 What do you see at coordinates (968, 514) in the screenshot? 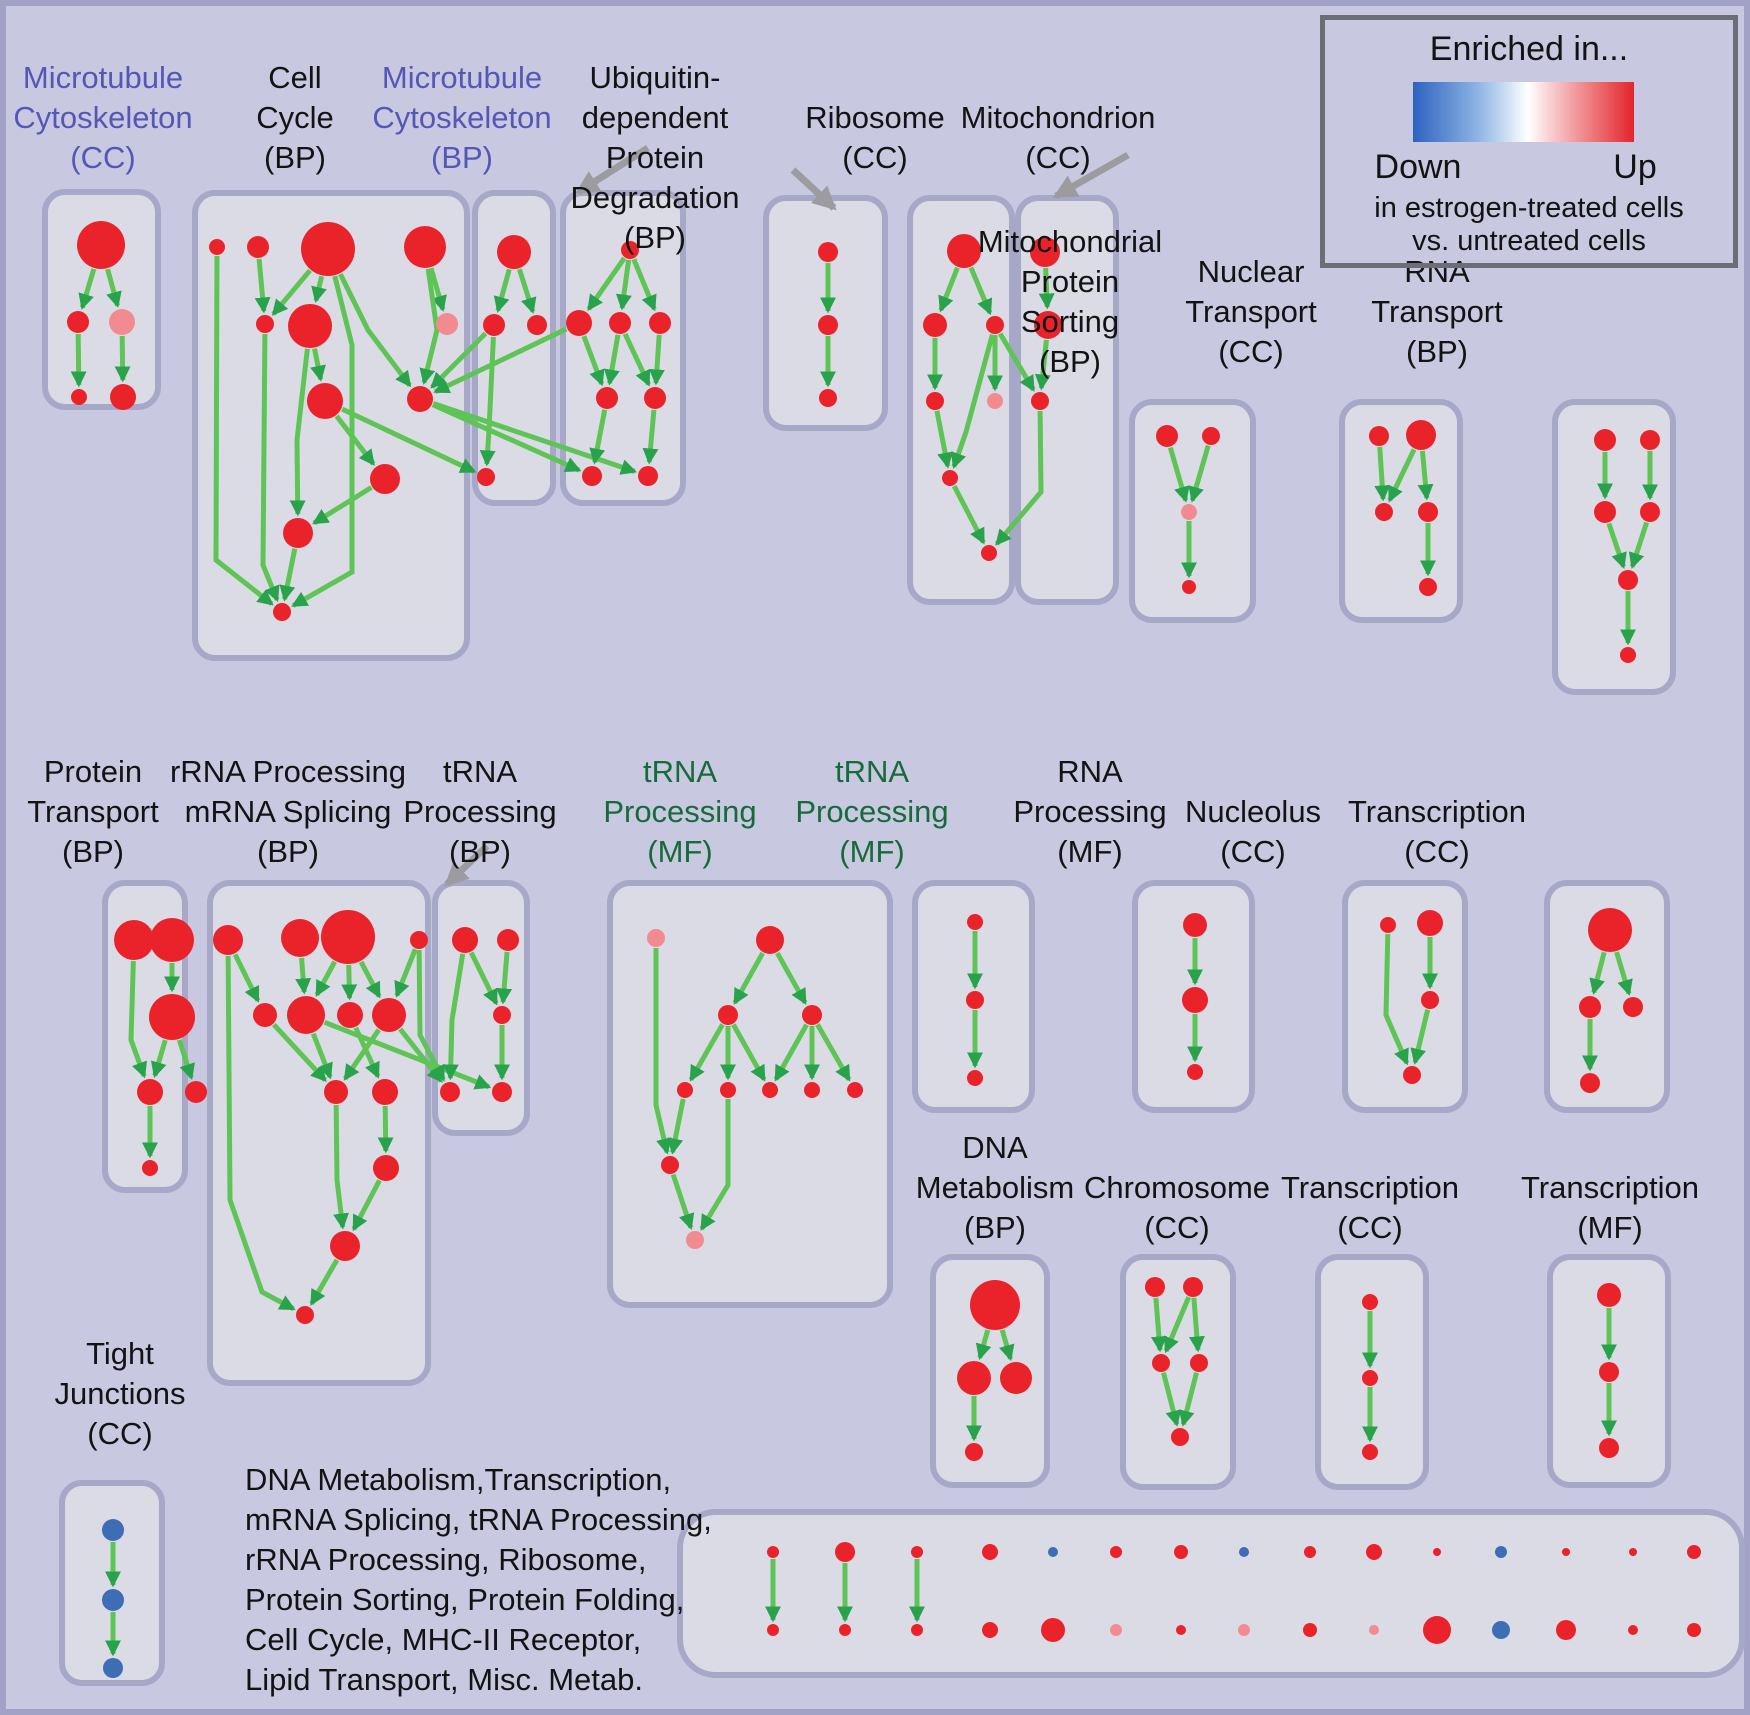
I see `edge-r6-r7` at bounding box center [968, 514].